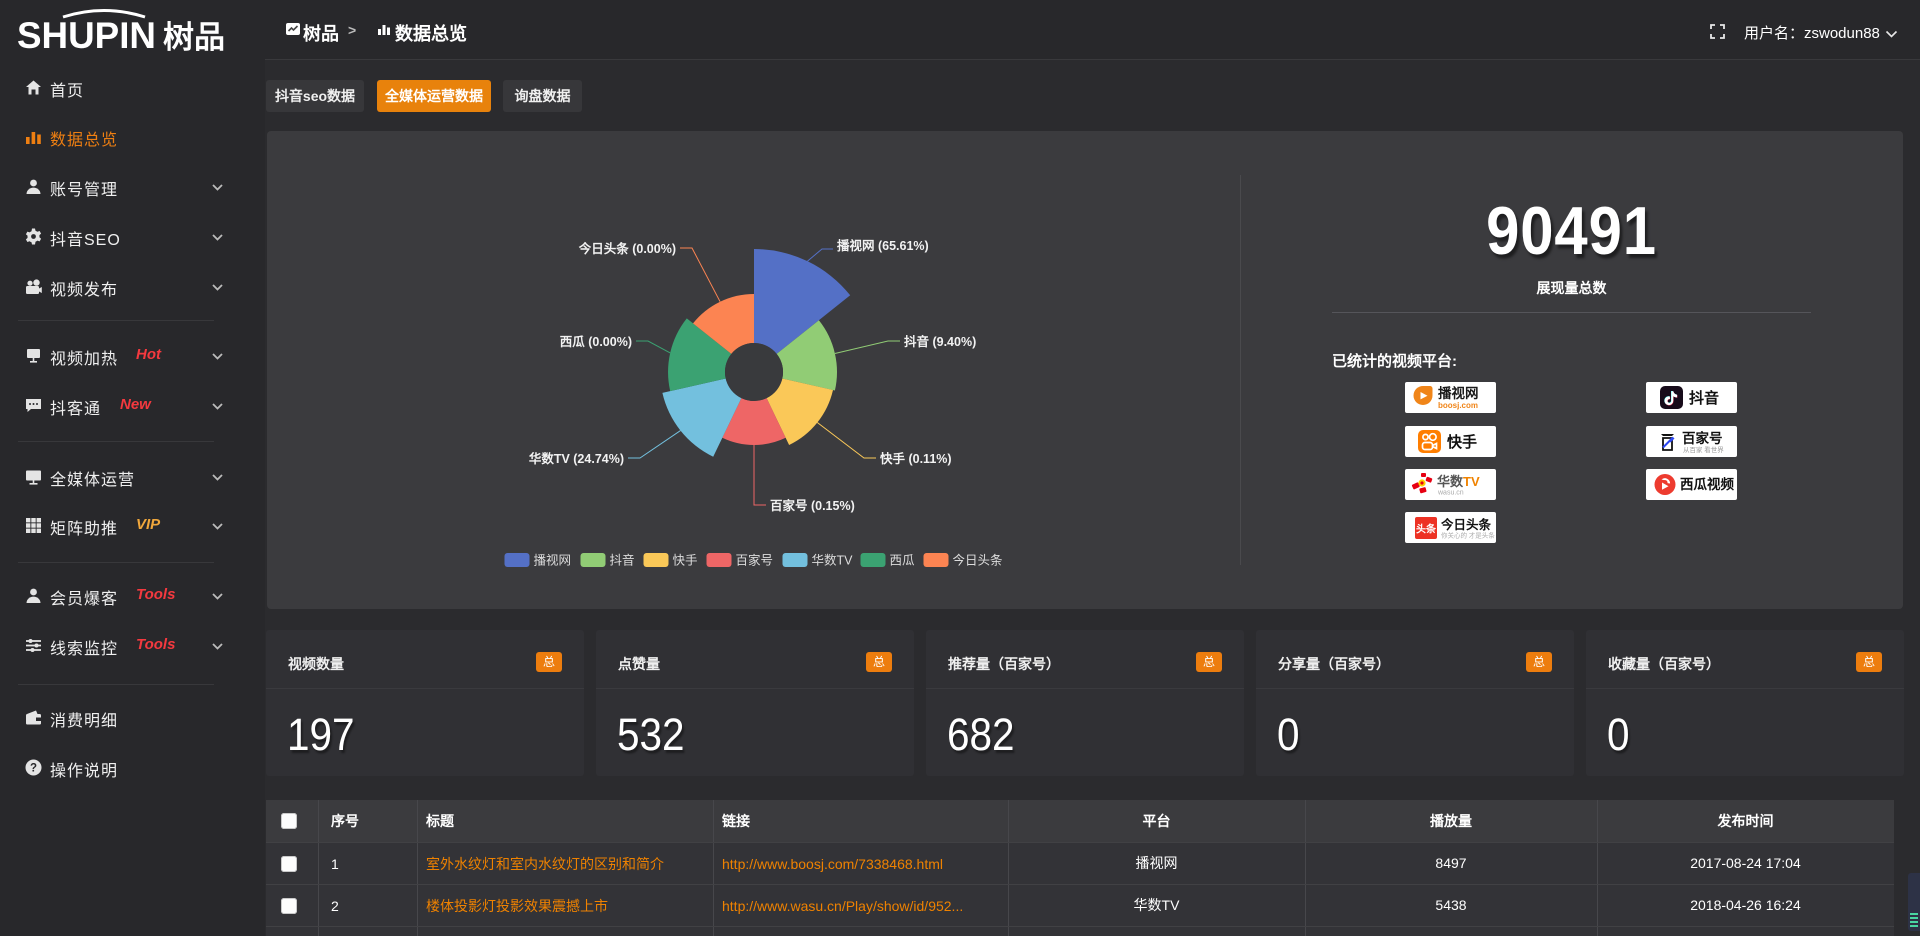 This screenshot has width=1920, height=936. I want to click on svg-text: 播视网 (65.61%), so click(883, 245).